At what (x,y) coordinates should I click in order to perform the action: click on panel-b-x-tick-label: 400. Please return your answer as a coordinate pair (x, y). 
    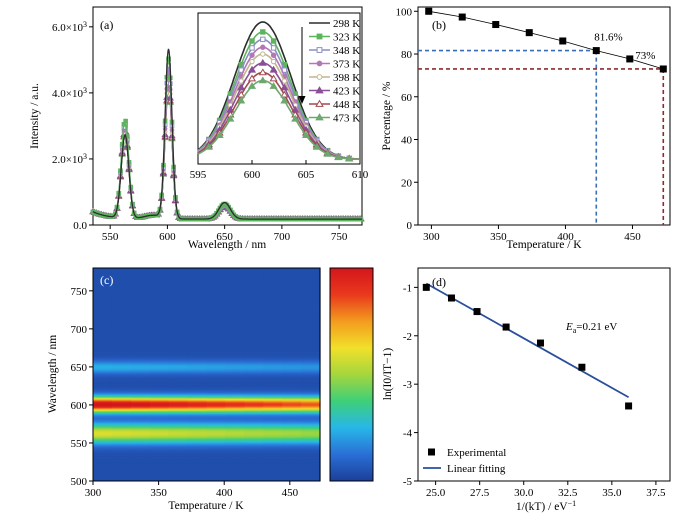
    Looking at the image, I should click on (565, 237).